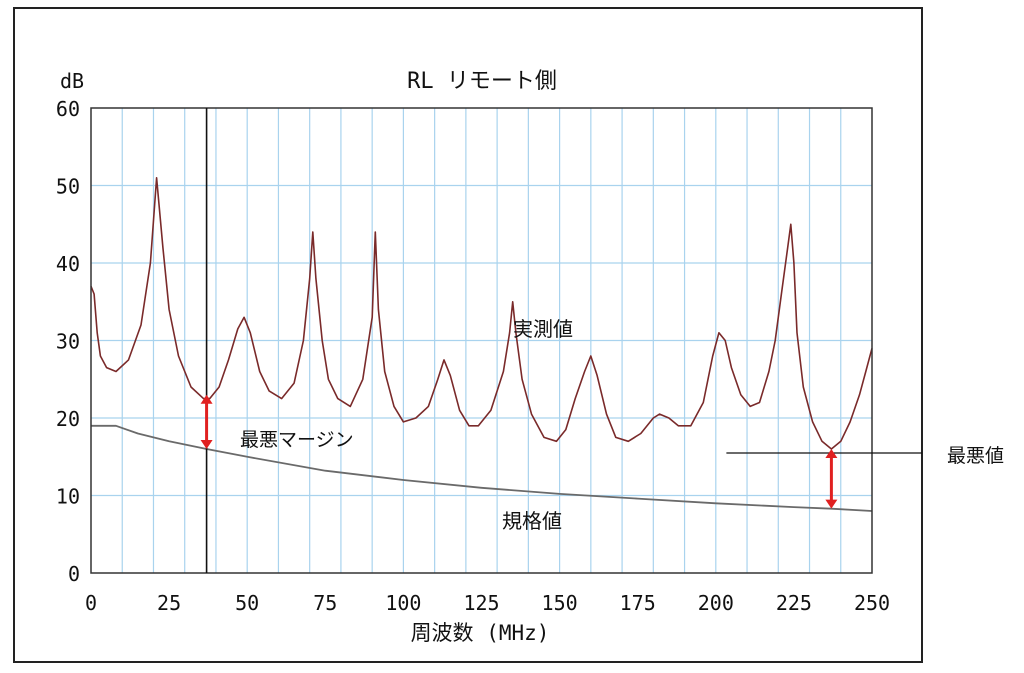  Describe the element at coordinates (532, 521) in the screenshot. I see `spec-value-label: 規格値` at that location.